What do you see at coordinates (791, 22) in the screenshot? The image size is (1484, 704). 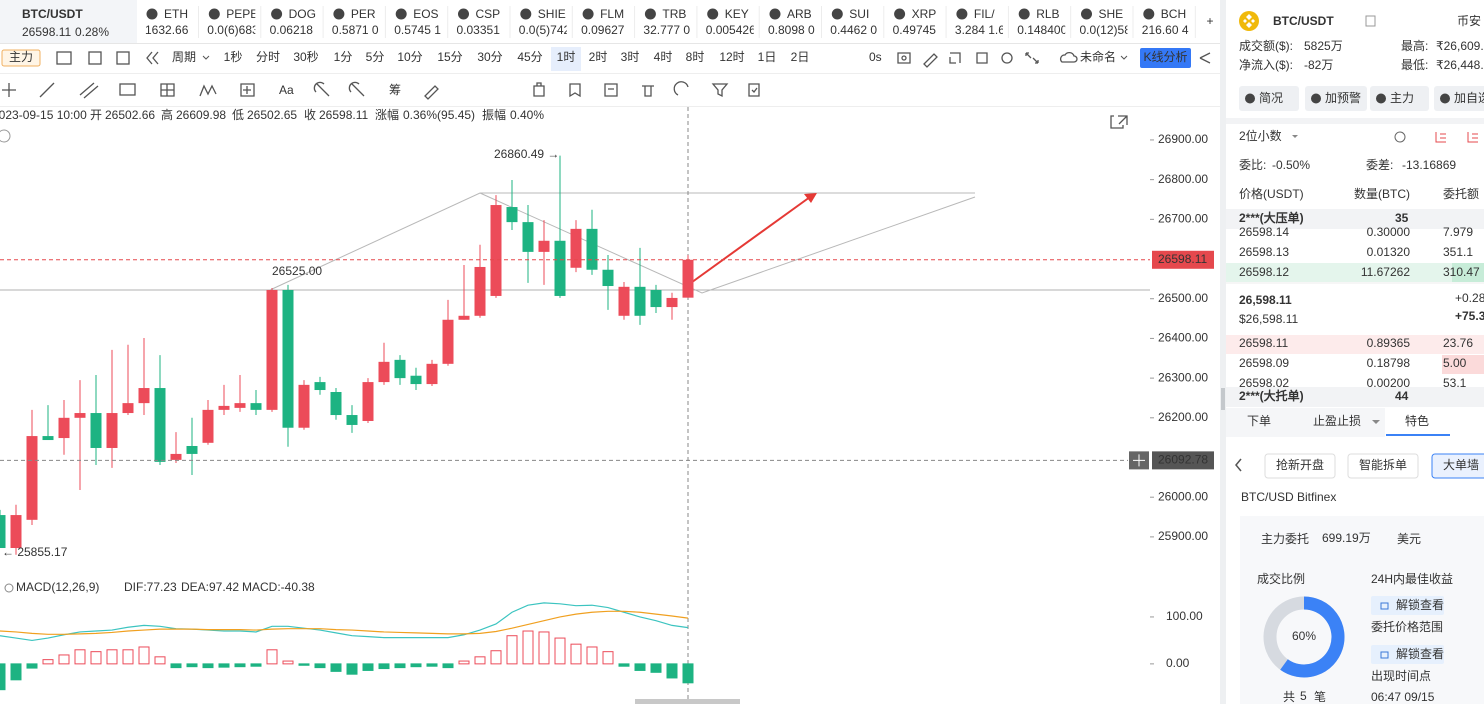 I see `tab: ARB 0.8098 0` at bounding box center [791, 22].